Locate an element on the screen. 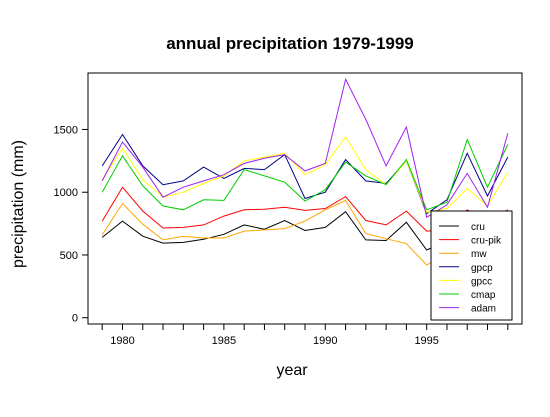  series-line-gpcc is located at coordinates (305, 174).